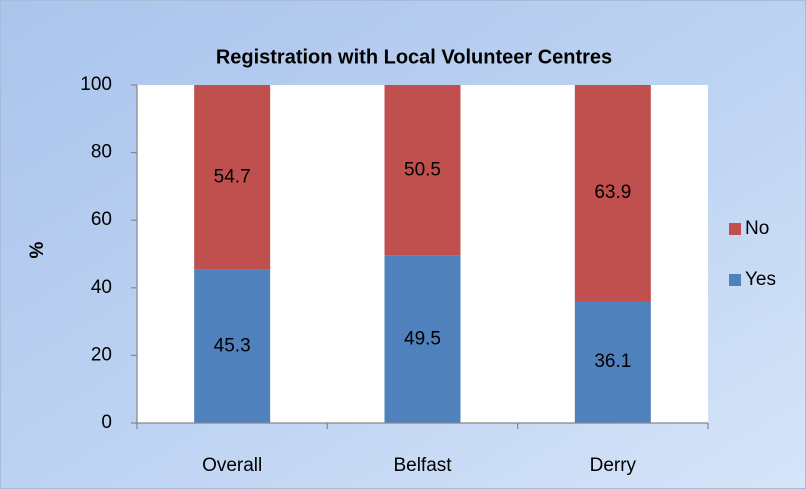 Image resolution: width=806 pixels, height=489 pixels. I want to click on data-label: 45.3, so click(232, 345).